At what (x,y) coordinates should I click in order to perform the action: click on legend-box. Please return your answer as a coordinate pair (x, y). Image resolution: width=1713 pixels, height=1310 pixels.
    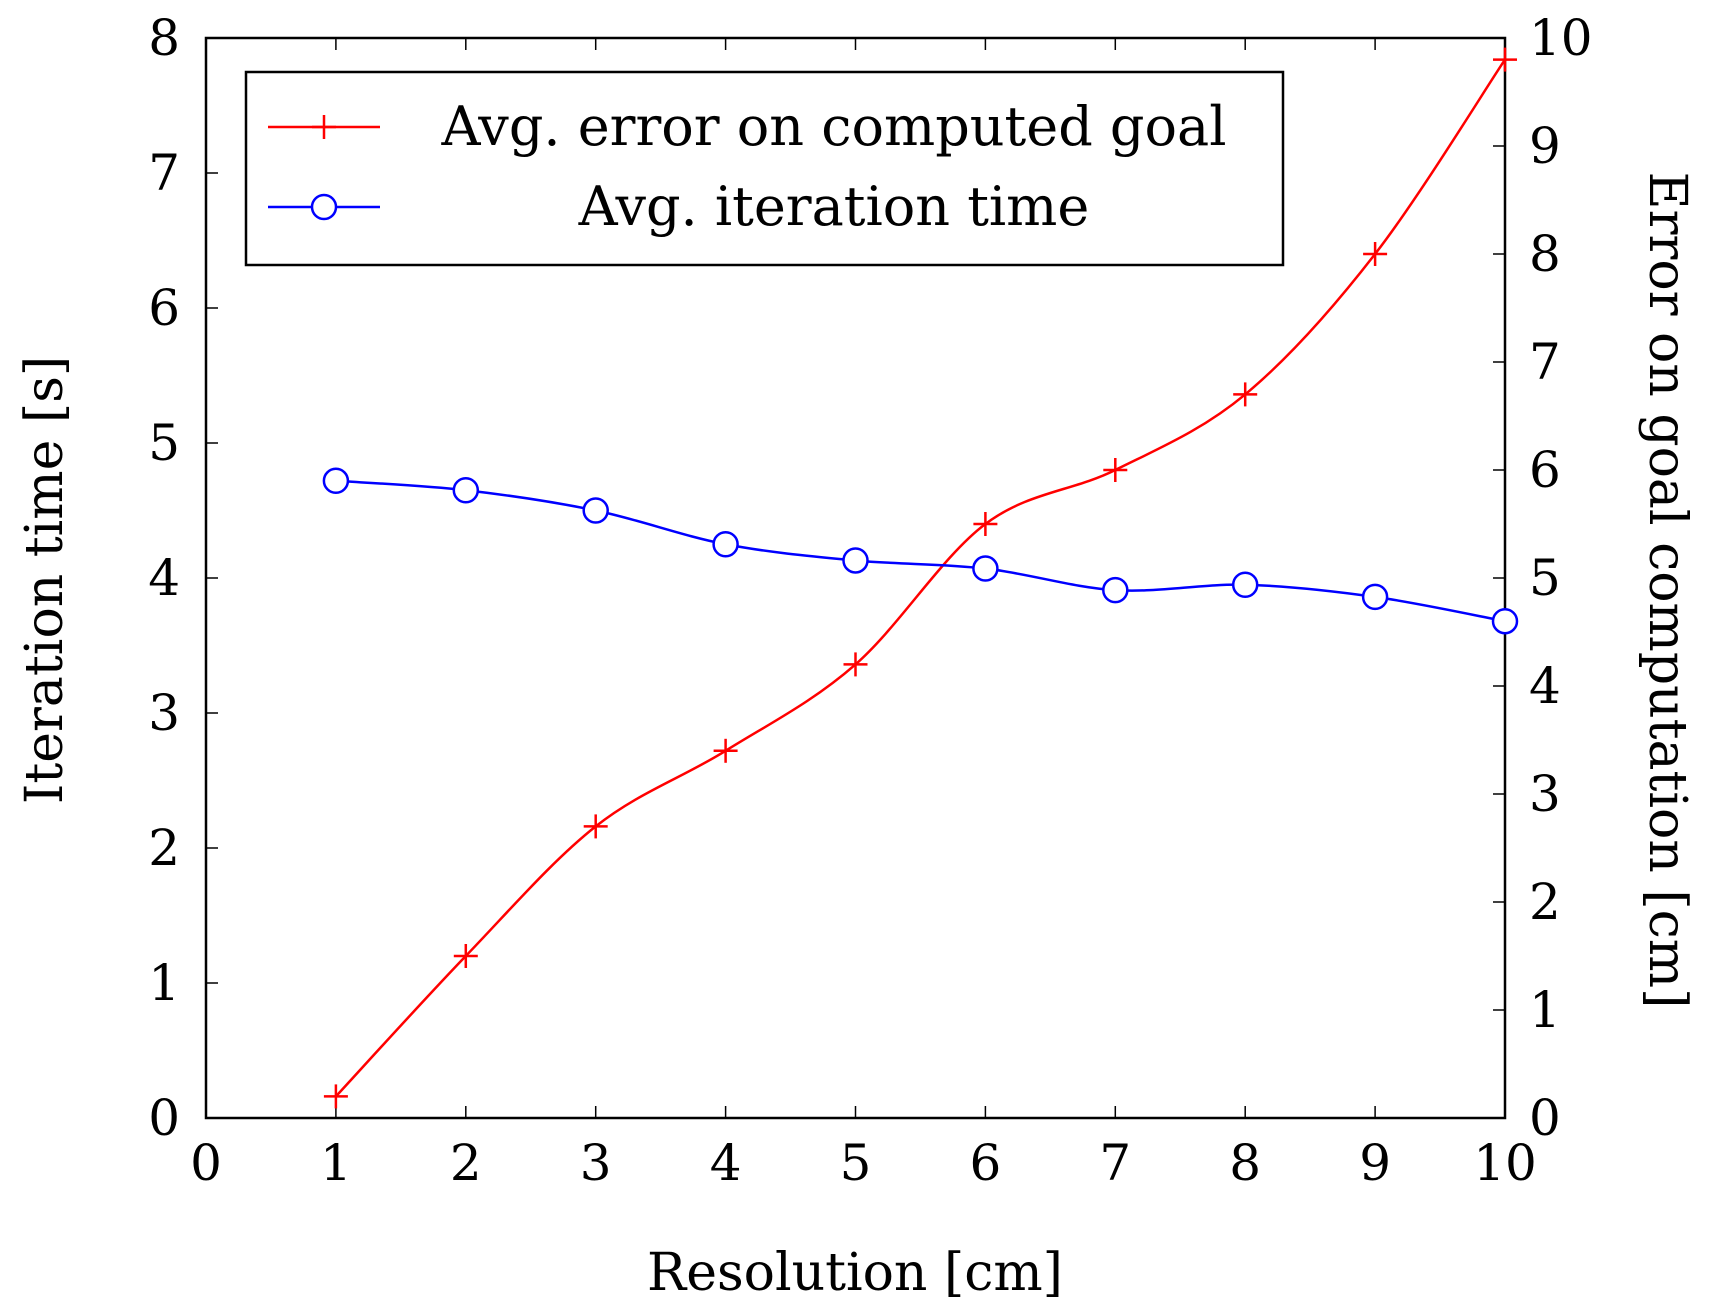
    Looking at the image, I should click on (764, 168).